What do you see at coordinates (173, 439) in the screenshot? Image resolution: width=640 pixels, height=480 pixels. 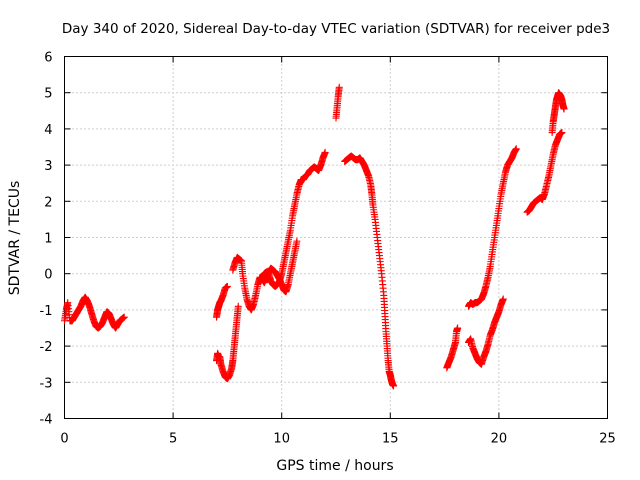 I see `x-tick-label: 5` at bounding box center [173, 439].